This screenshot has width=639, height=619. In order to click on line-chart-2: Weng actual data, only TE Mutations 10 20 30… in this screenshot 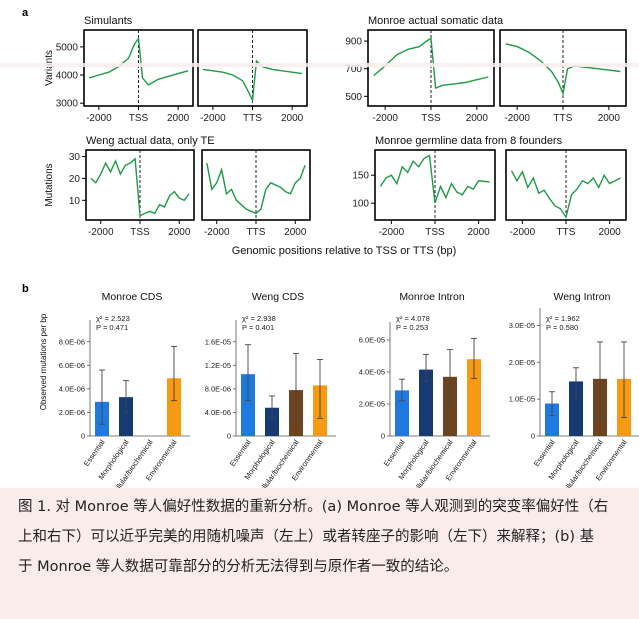, I will do `click(177, 186)`.